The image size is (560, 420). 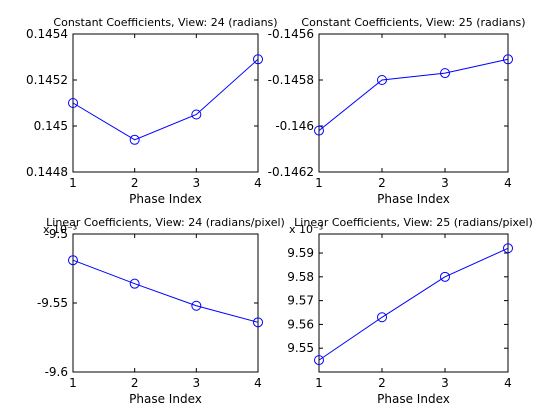 I want to click on y-tick-label: 0.1454, so click(x=47, y=34).